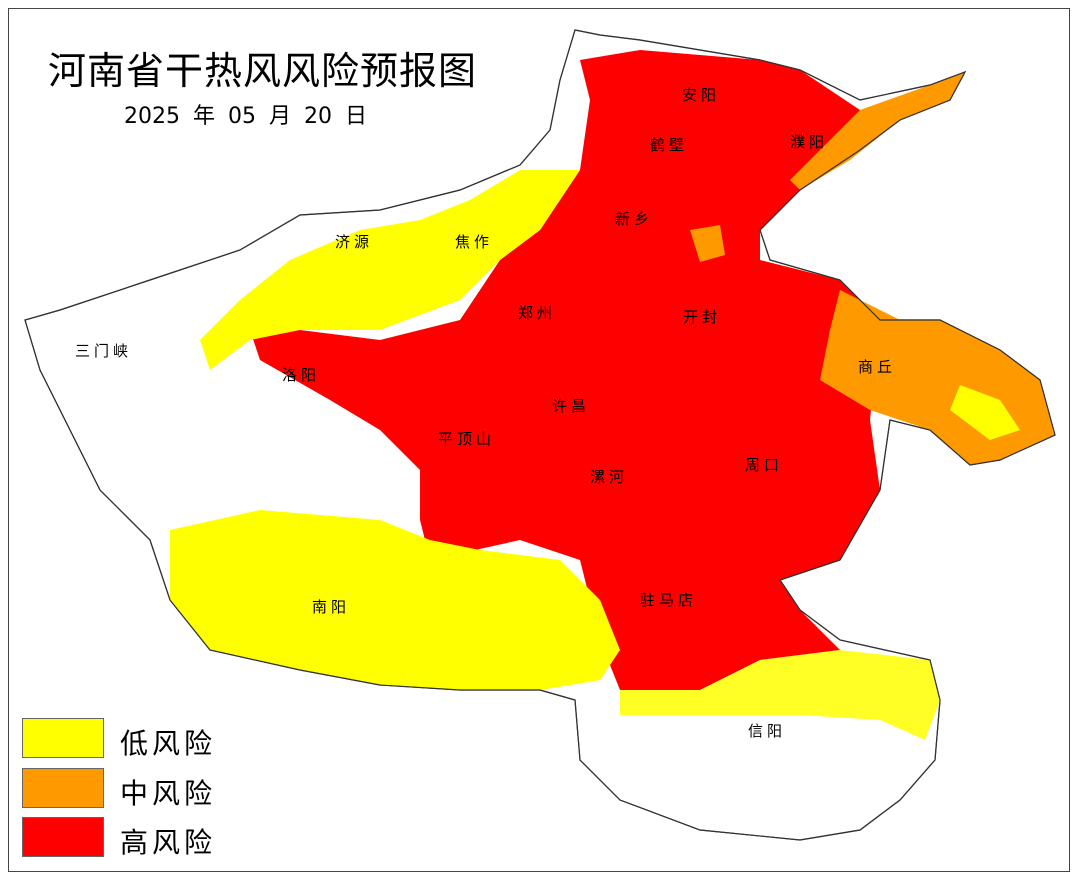 The width and height of the screenshot is (1080, 880). Describe the element at coordinates (263, 71) in the screenshot. I see `map-title: 河南省干热风风险预报图` at that location.